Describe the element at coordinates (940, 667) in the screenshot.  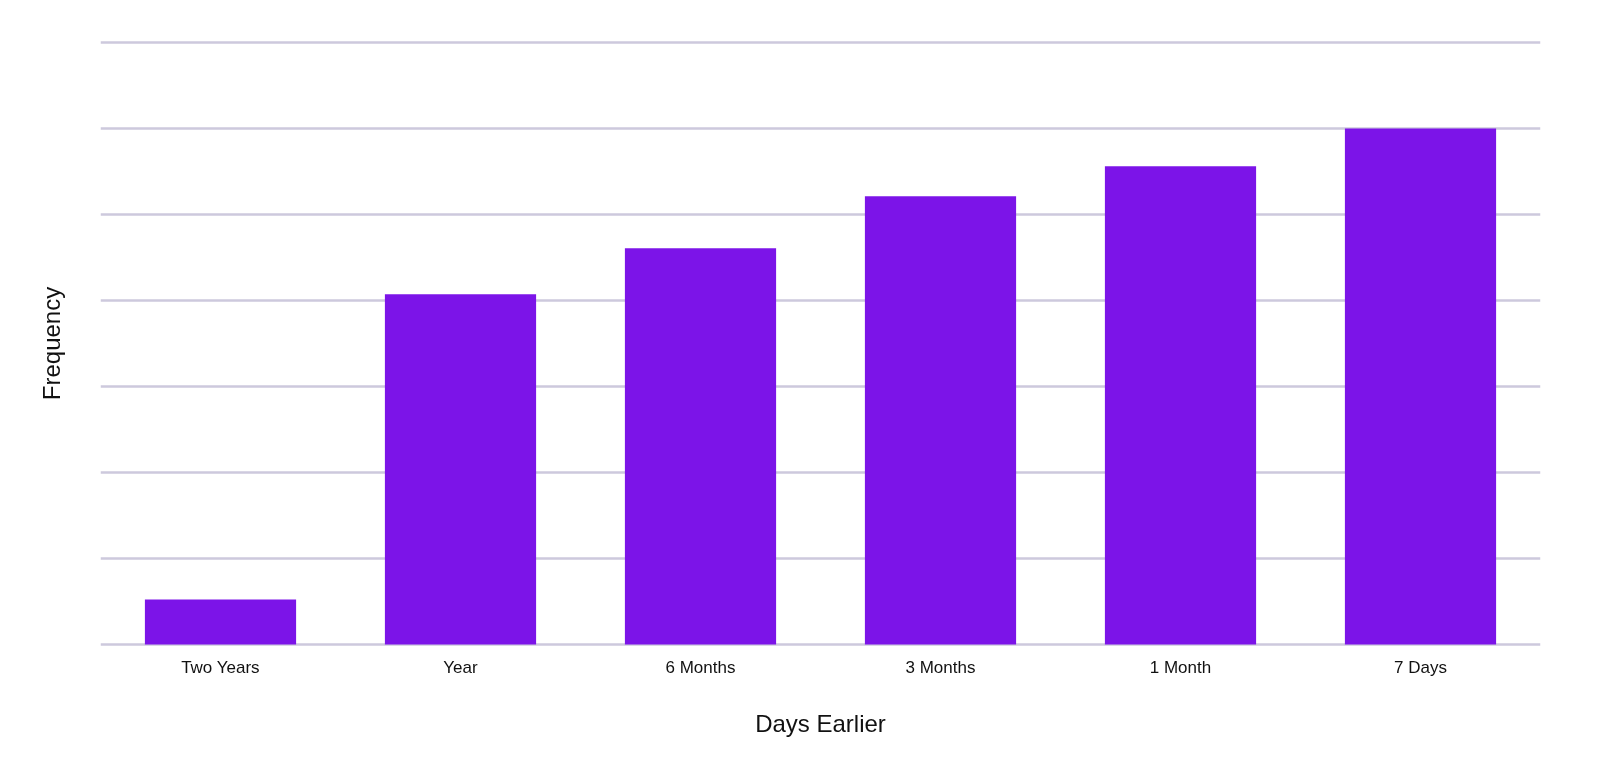
I see `x-tick-label: 3 Months` at that location.